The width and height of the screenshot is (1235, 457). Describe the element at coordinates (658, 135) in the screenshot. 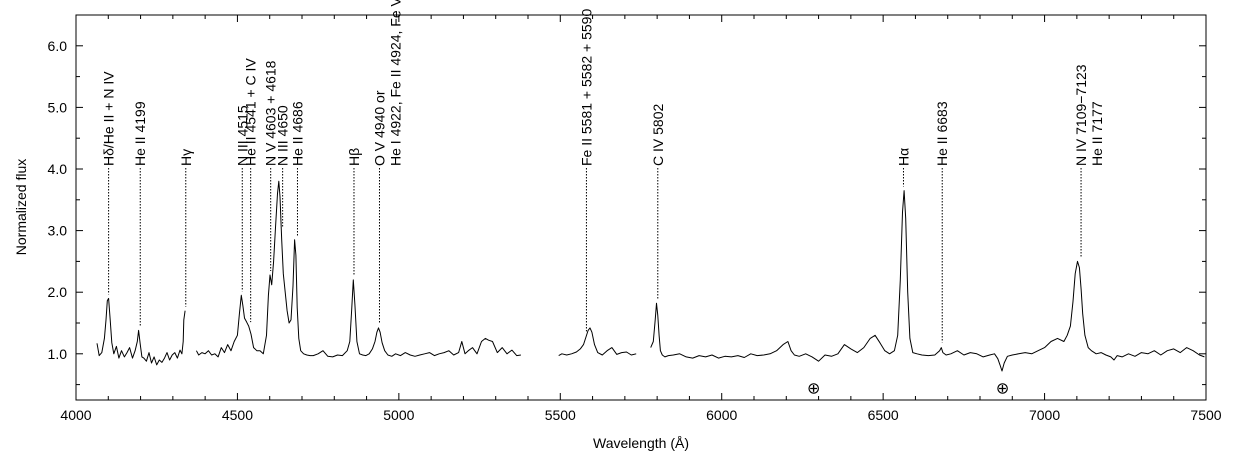

I see `line-id-label: C IV 5802` at that location.